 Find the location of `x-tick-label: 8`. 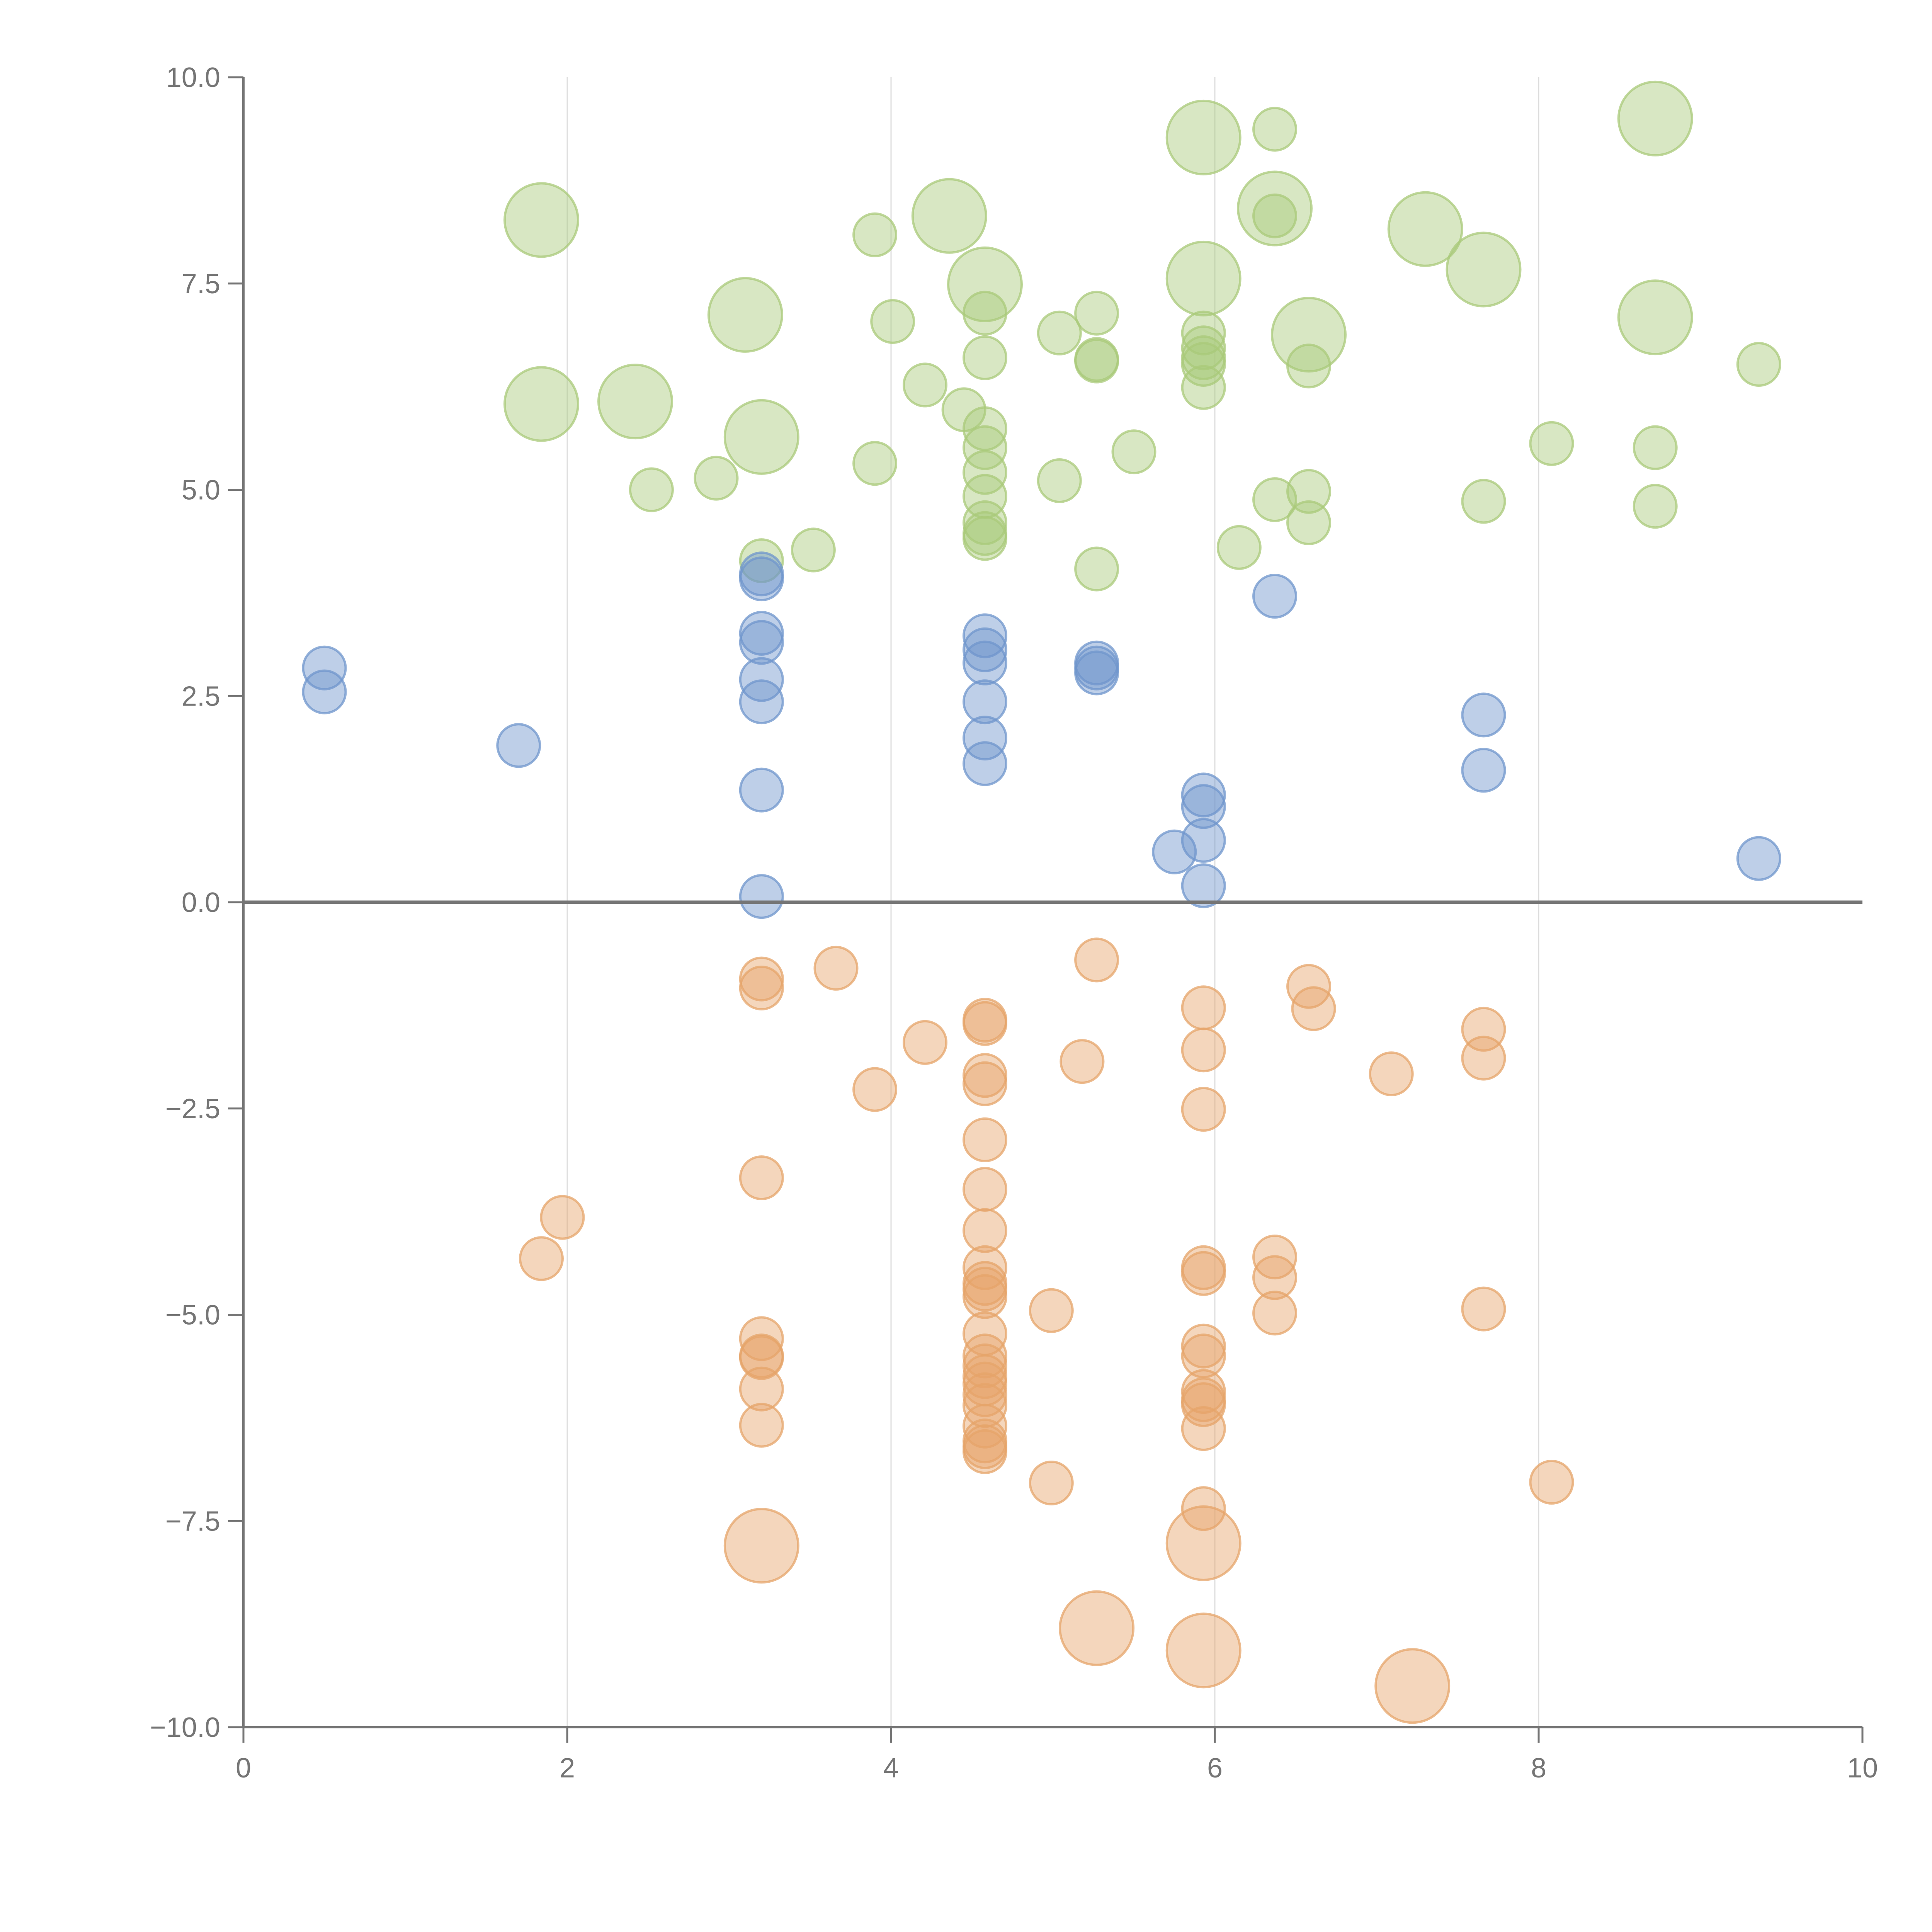

x-tick-label: 8 is located at coordinates (1539, 1769).